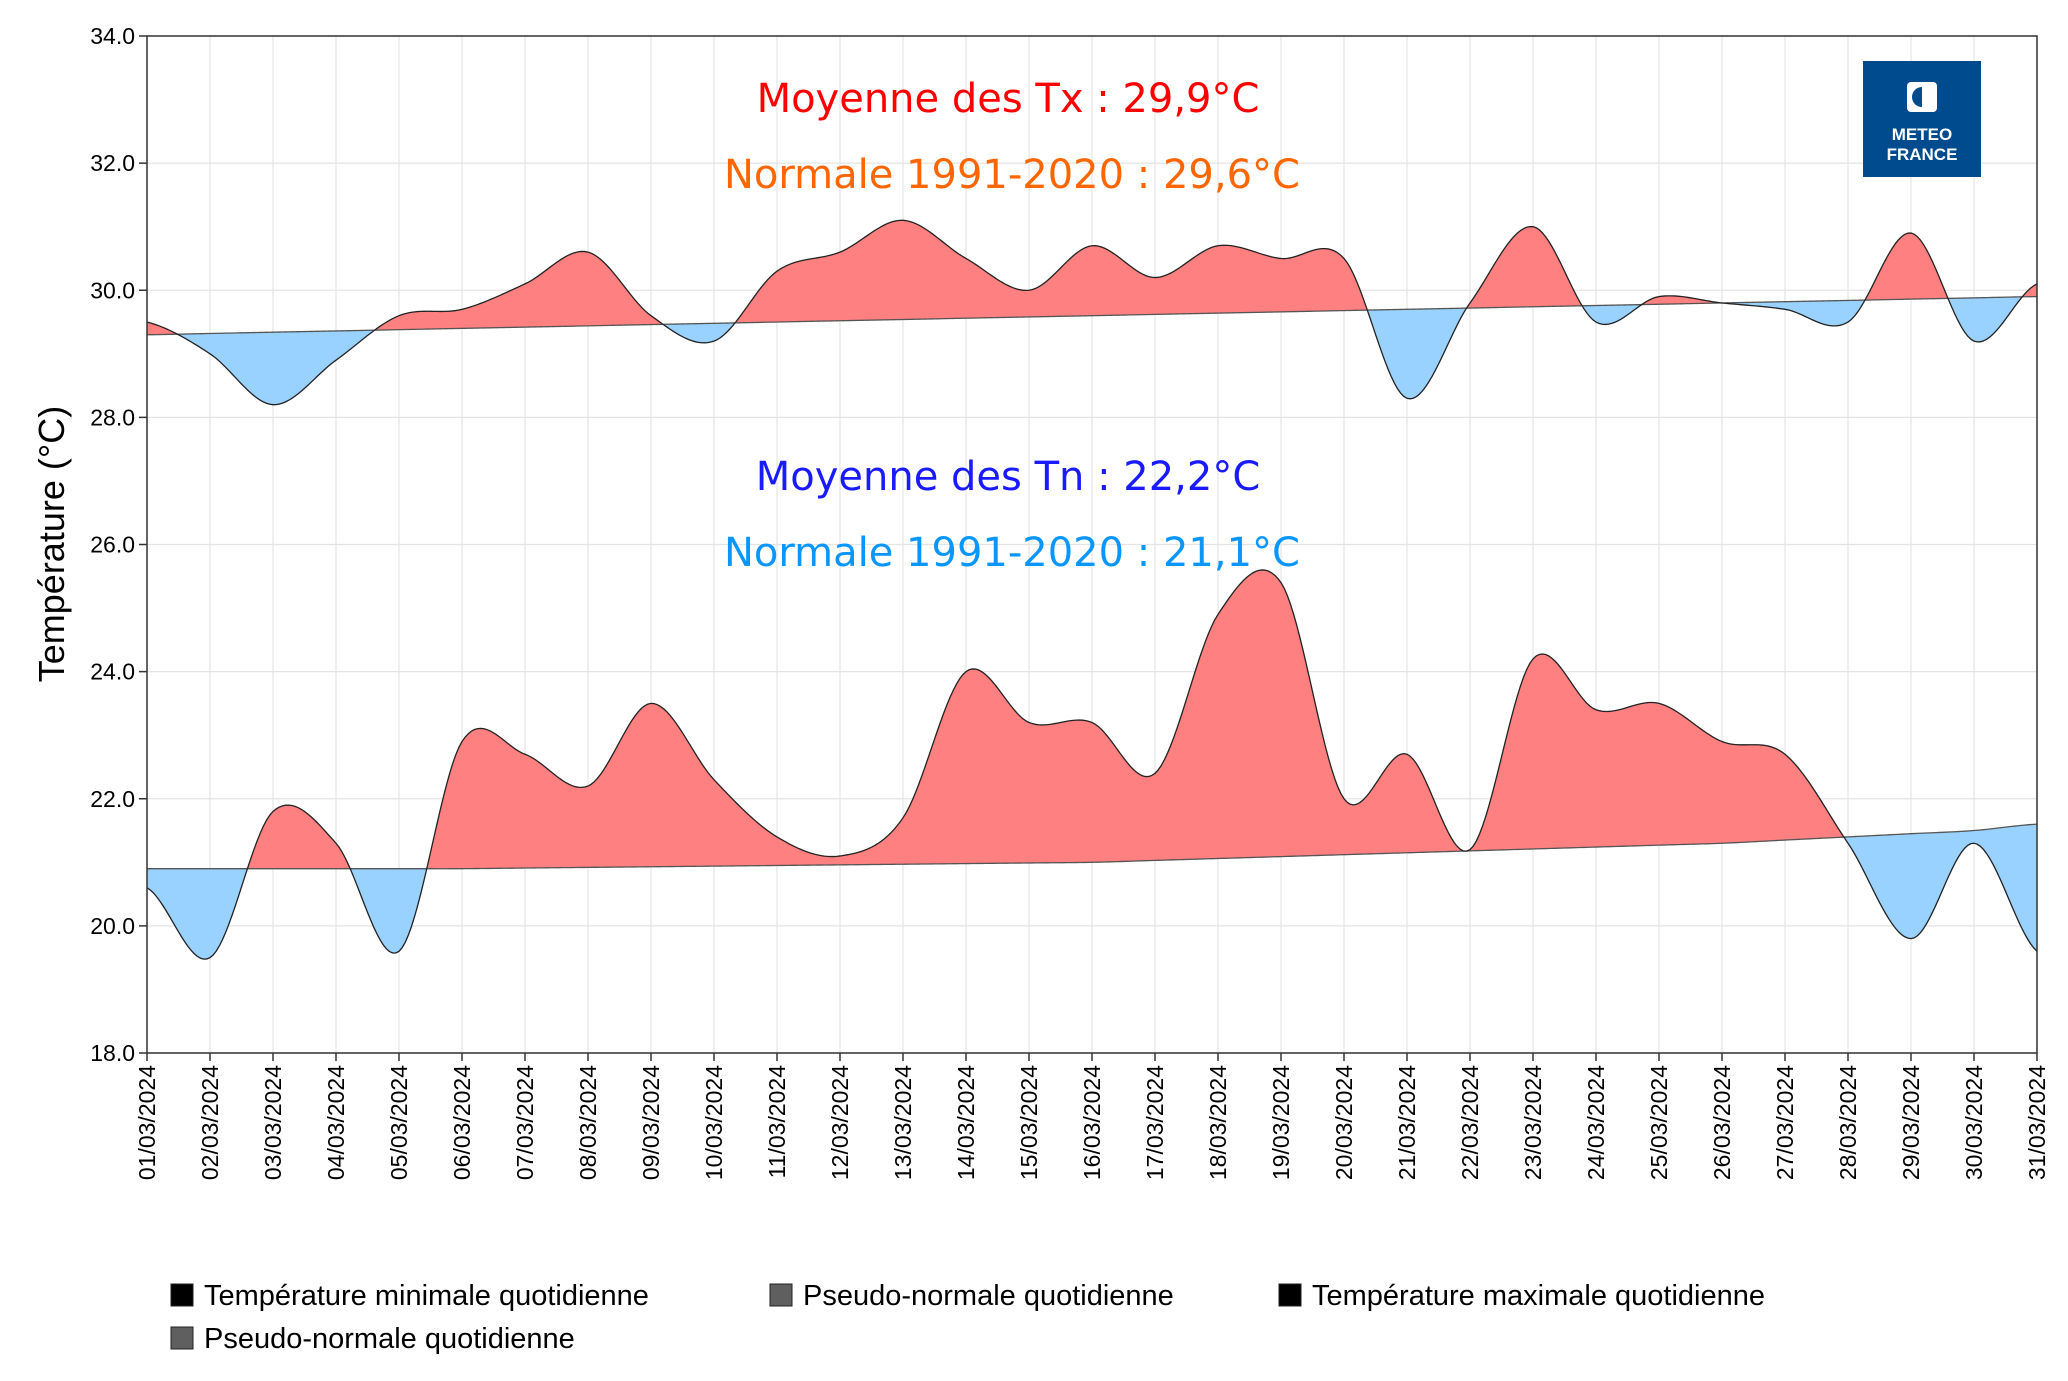 The width and height of the screenshot is (2068, 1381). What do you see at coordinates (112, 926) in the screenshot?
I see `y-tick-label: 20.0` at bounding box center [112, 926].